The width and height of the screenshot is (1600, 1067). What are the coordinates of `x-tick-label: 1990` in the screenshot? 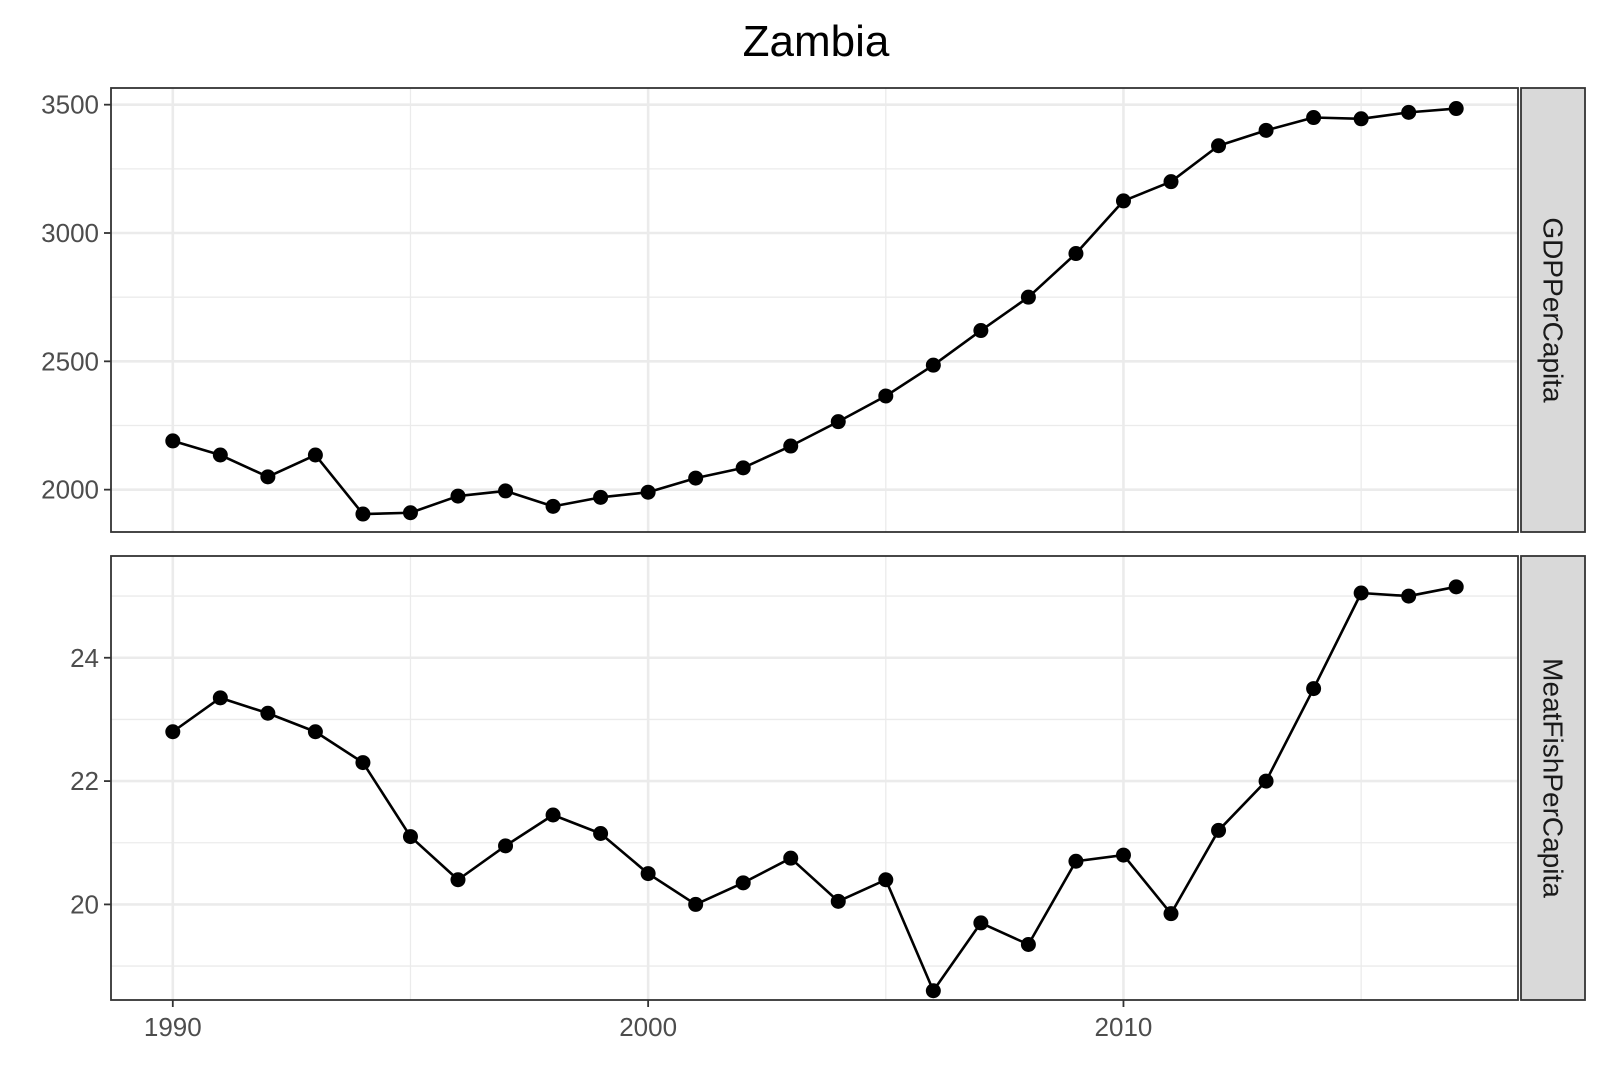 It's located at (173, 1027).